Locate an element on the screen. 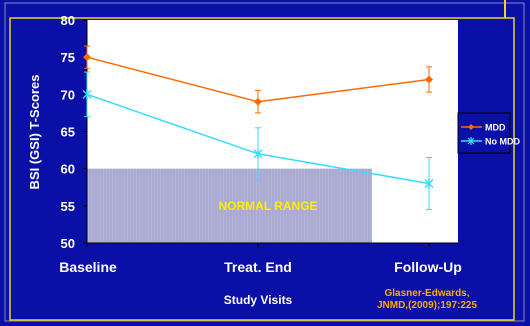  x-tick-label: Treat. End is located at coordinates (258, 267).